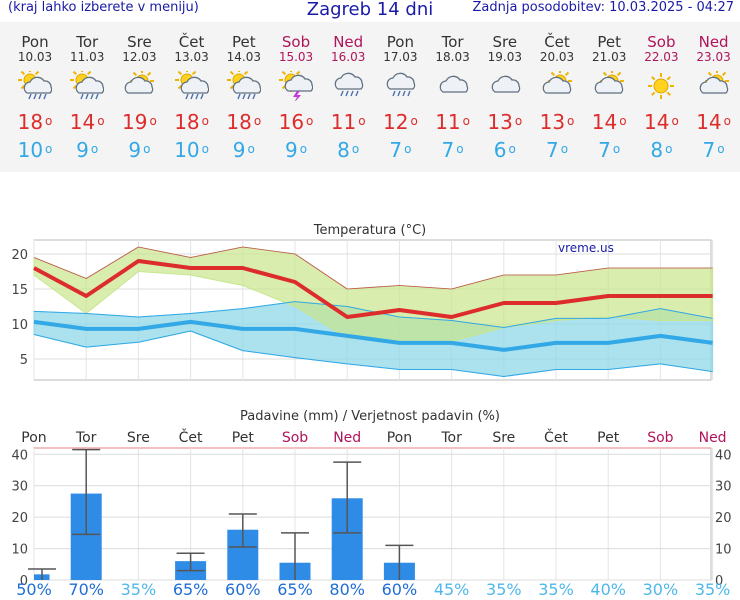 The height and width of the screenshot is (600, 740). What do you see at coordinates (723, 487) in the screenshot?
I see `precipitation-y-tick-right: 30` at bounding box center [723, 487].